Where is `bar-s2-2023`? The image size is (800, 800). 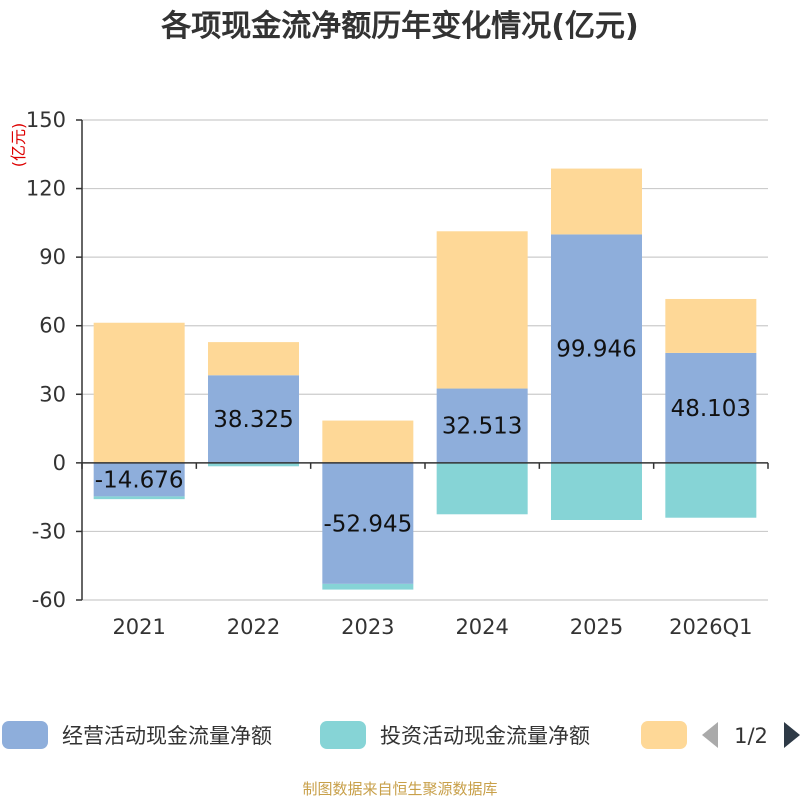
bar-s2-2023 is located at coordinates (368, 441).